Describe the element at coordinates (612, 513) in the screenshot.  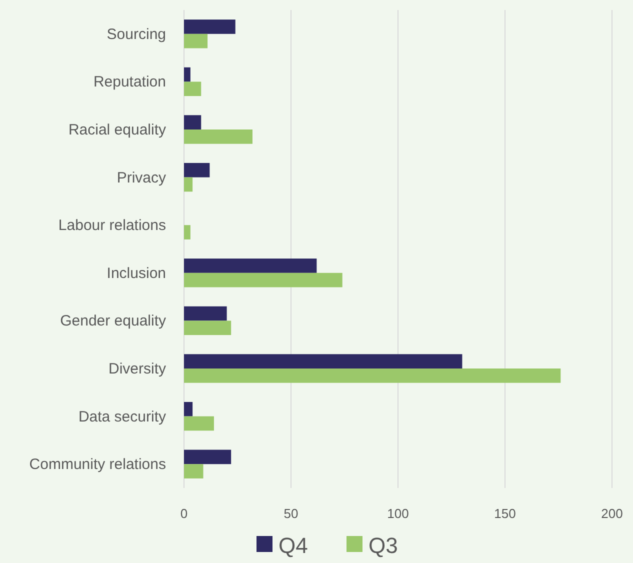
I see `x-tick-label: 200` at that location.